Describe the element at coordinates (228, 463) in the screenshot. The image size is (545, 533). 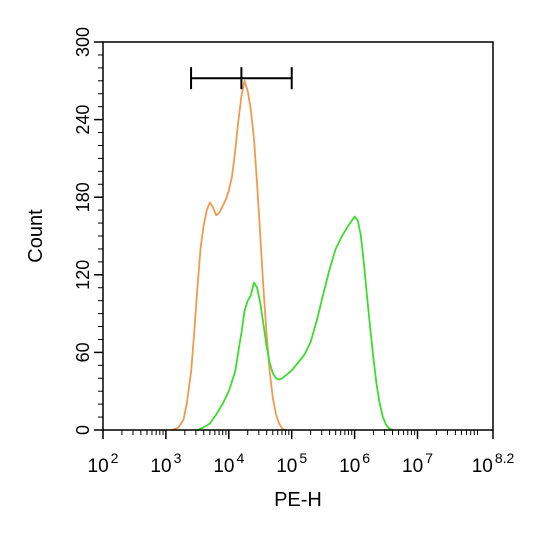
I see `x-tick-label: 10 4` at that location.